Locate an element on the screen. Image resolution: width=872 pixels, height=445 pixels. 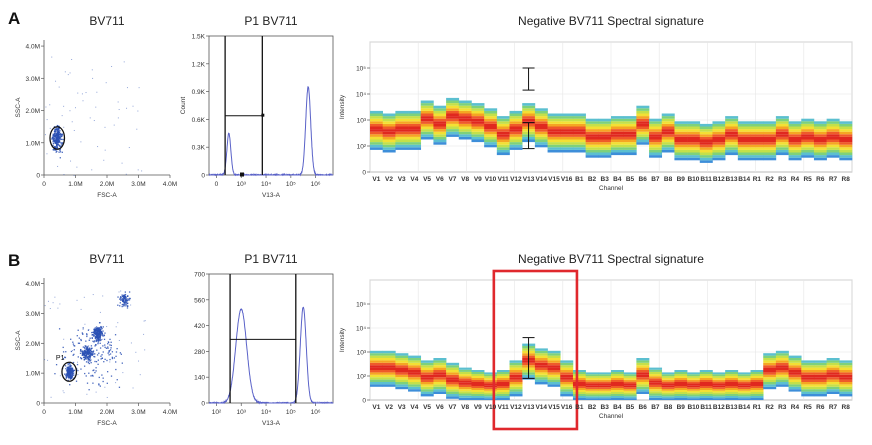
channel-tick-label: V15 is located at coordinates (554, 407).